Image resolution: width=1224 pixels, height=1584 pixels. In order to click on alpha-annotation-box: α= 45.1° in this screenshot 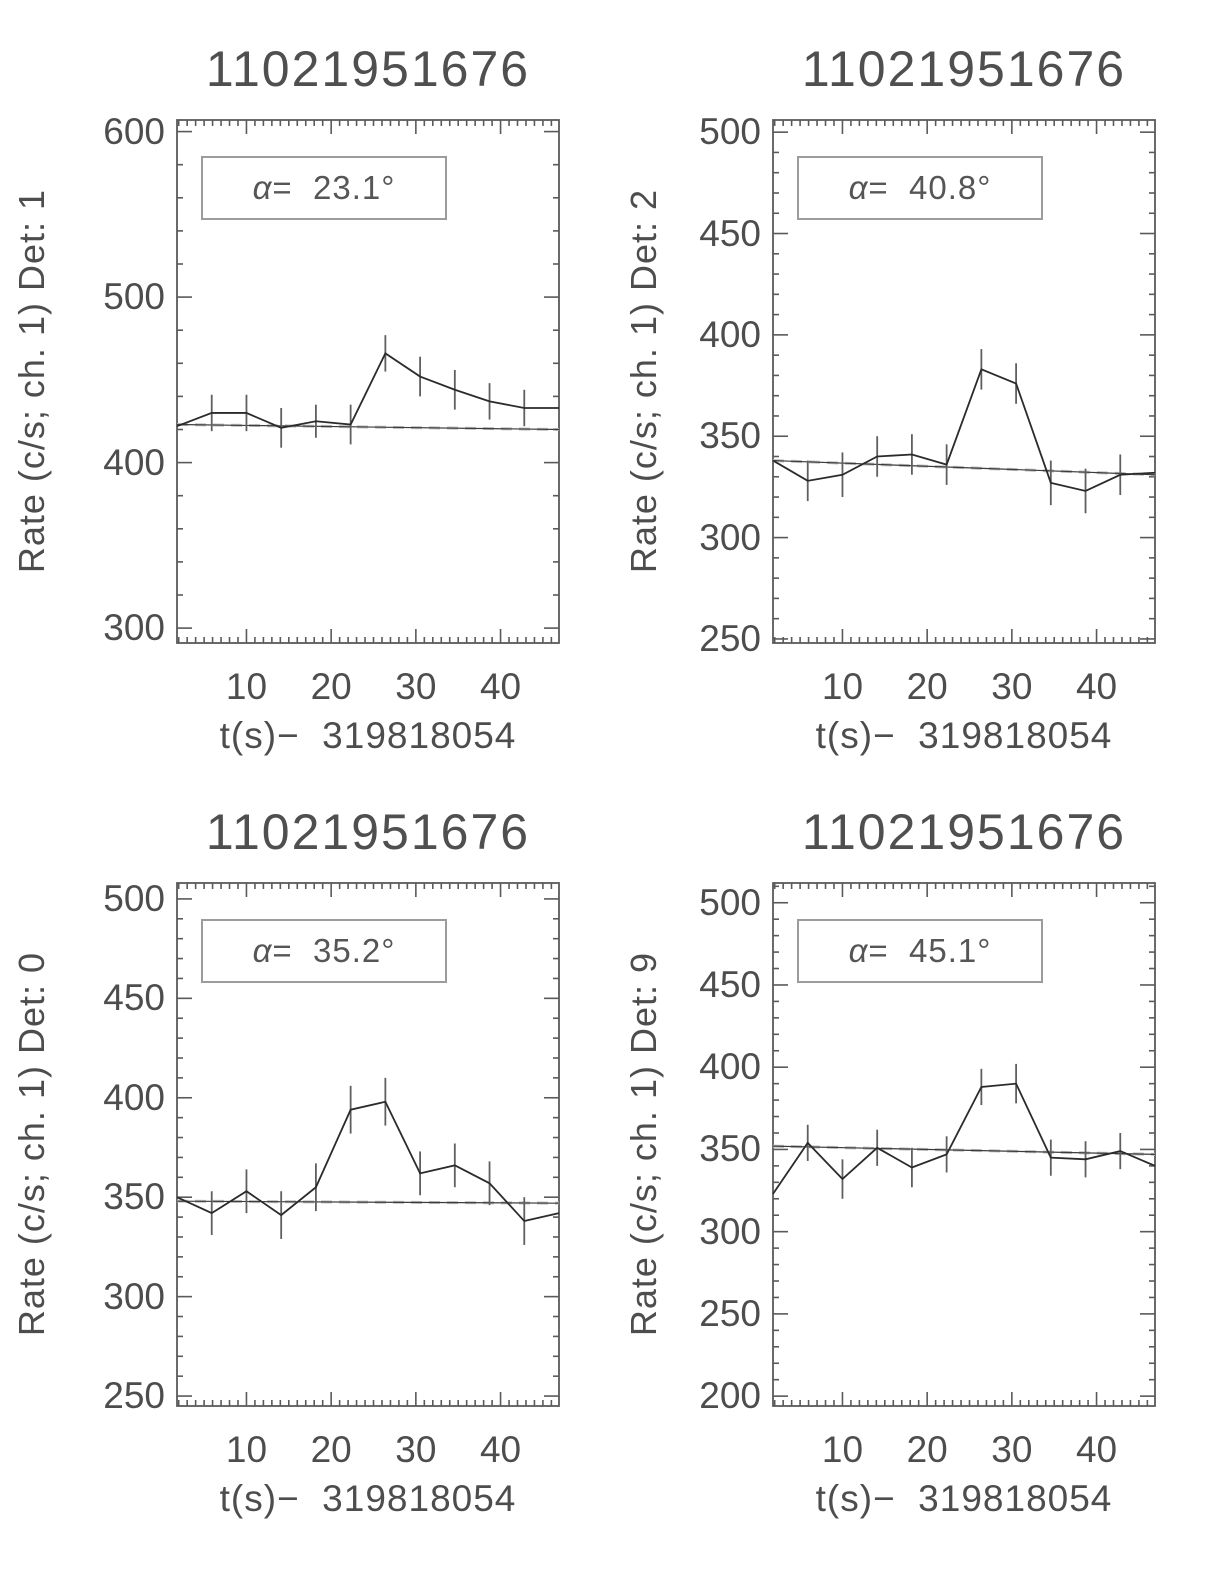, I will do `click(920, 951)`.